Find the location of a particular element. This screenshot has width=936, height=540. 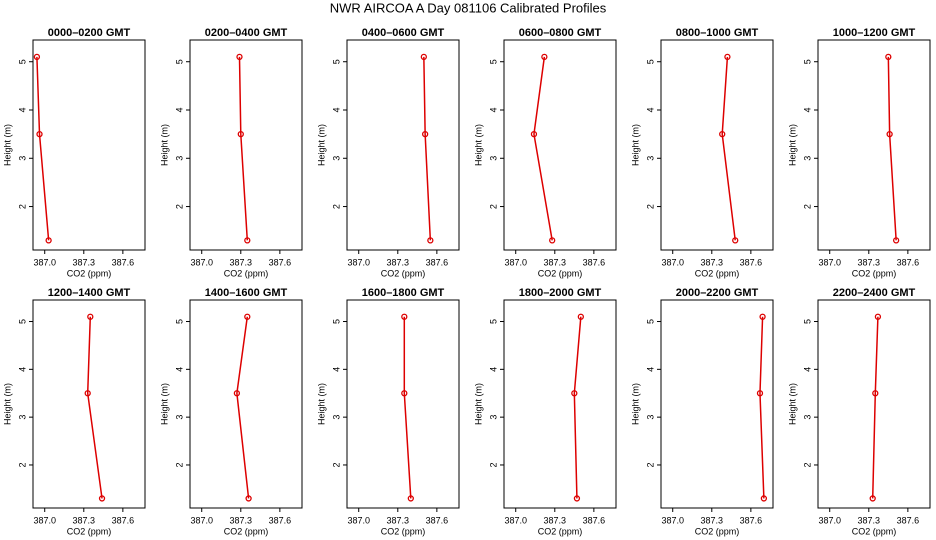

panel-title: 0200–0400 GMT is located at coordinates (246, 33).